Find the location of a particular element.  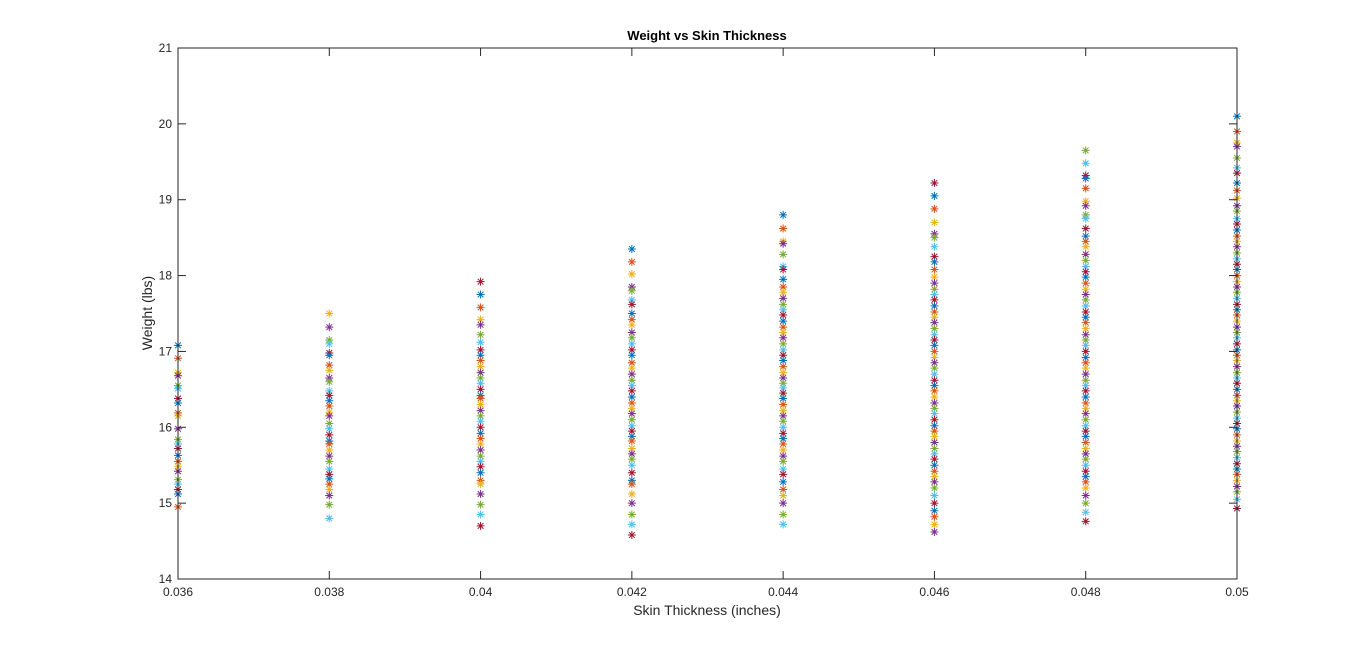

x-axis-label: Skin Thickness (inches) is located at coordinates (707, 610).